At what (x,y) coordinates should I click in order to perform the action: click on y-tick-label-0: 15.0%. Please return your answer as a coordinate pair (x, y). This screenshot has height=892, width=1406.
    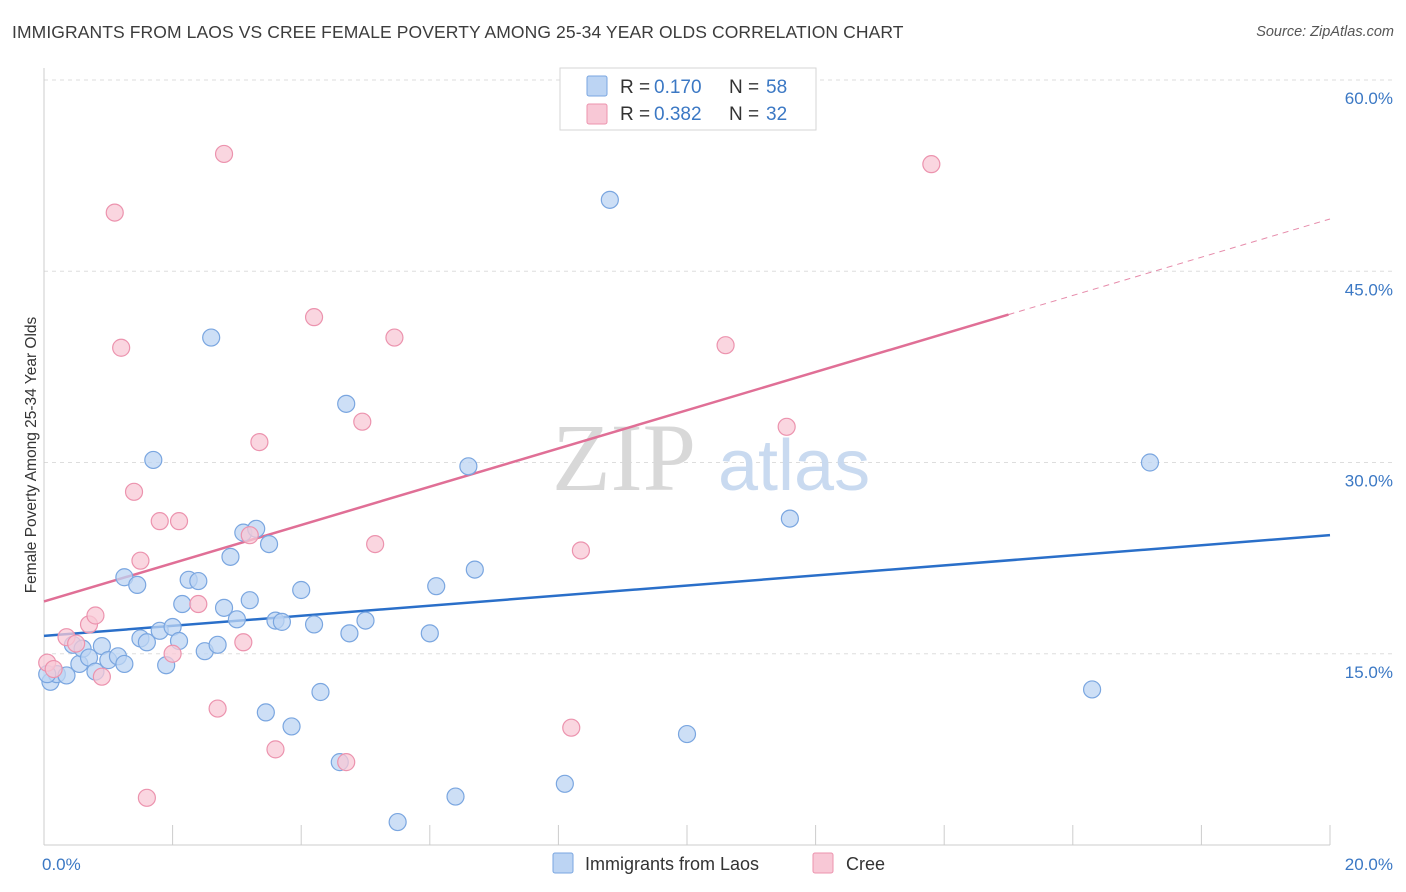
    Looking at the image, I should click on (1369, 672).